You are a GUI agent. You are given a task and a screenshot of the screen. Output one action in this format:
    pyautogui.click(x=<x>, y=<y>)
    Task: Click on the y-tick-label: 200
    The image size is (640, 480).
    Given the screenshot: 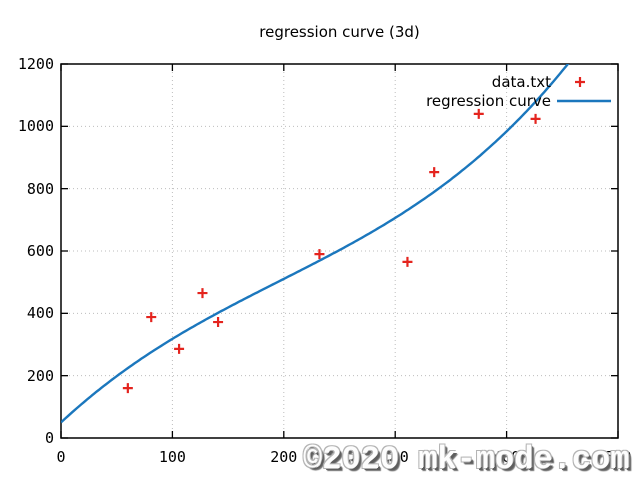 What is the action you would take?
    pyautogui.click(x=40, y=375)
    